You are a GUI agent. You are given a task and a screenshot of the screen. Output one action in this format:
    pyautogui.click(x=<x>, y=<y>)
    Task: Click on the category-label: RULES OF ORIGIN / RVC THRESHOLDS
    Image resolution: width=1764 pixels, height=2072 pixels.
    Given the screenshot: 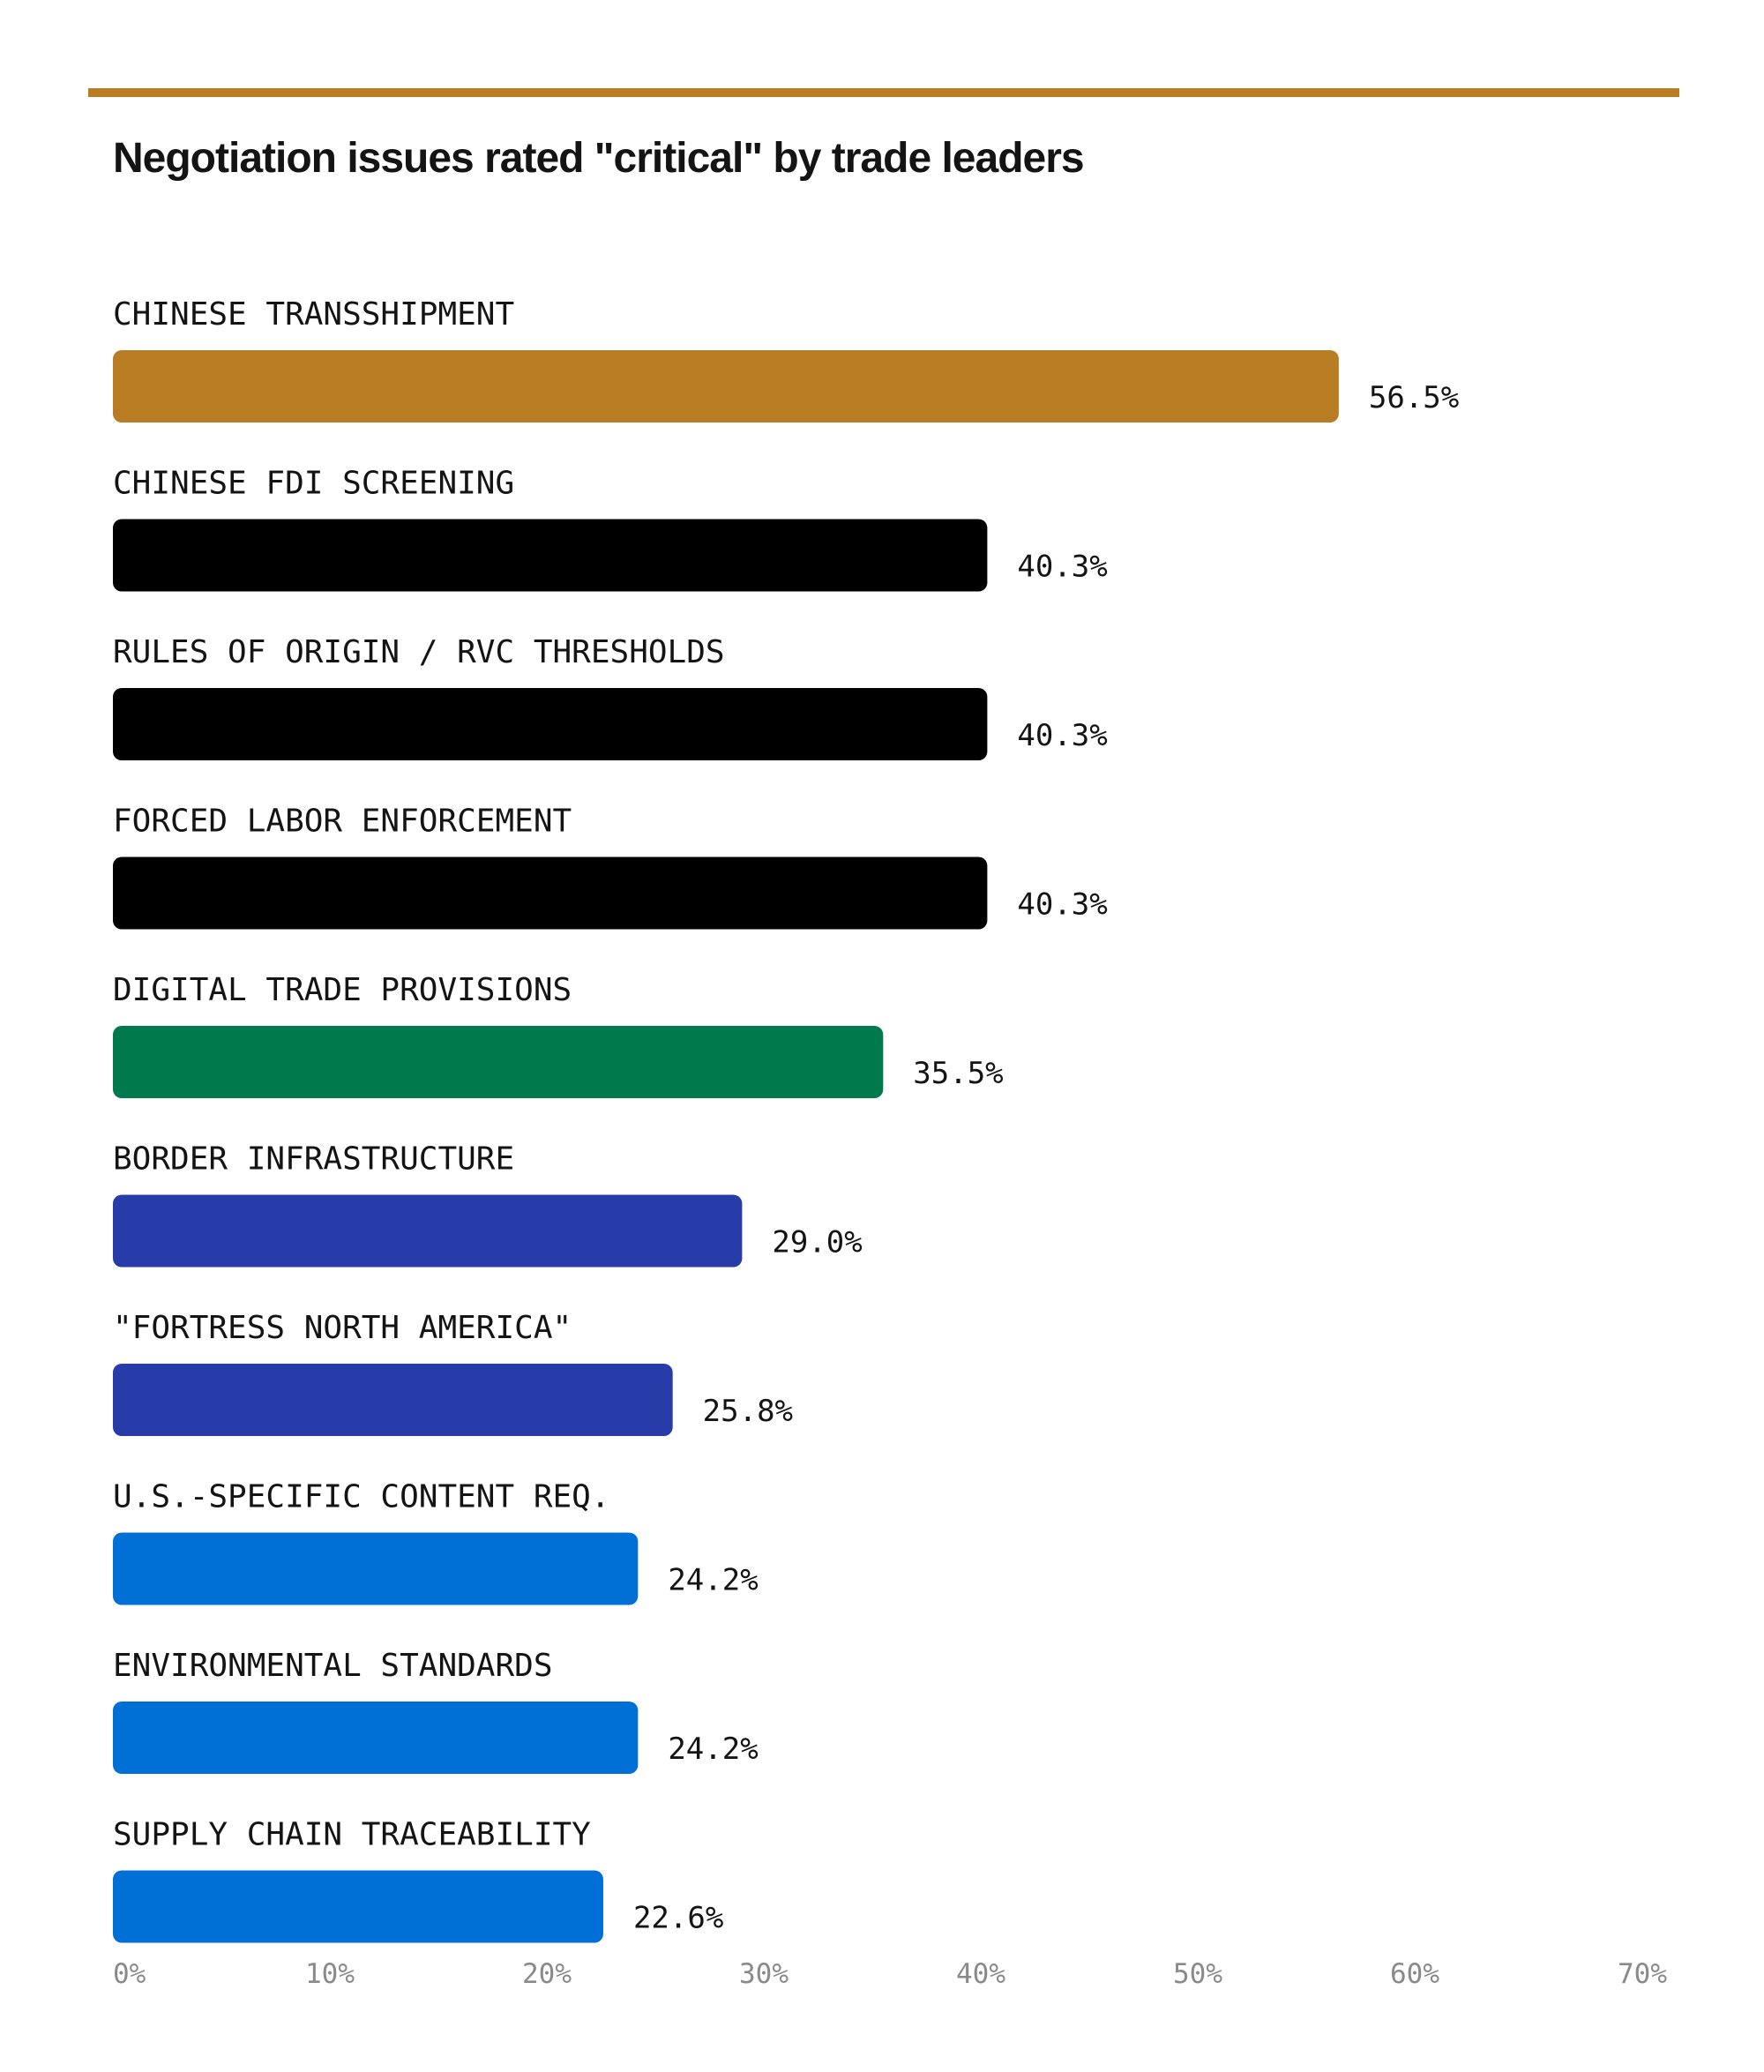 What is the action you would take?
    pyautogui.click(x=419, y=652)
    